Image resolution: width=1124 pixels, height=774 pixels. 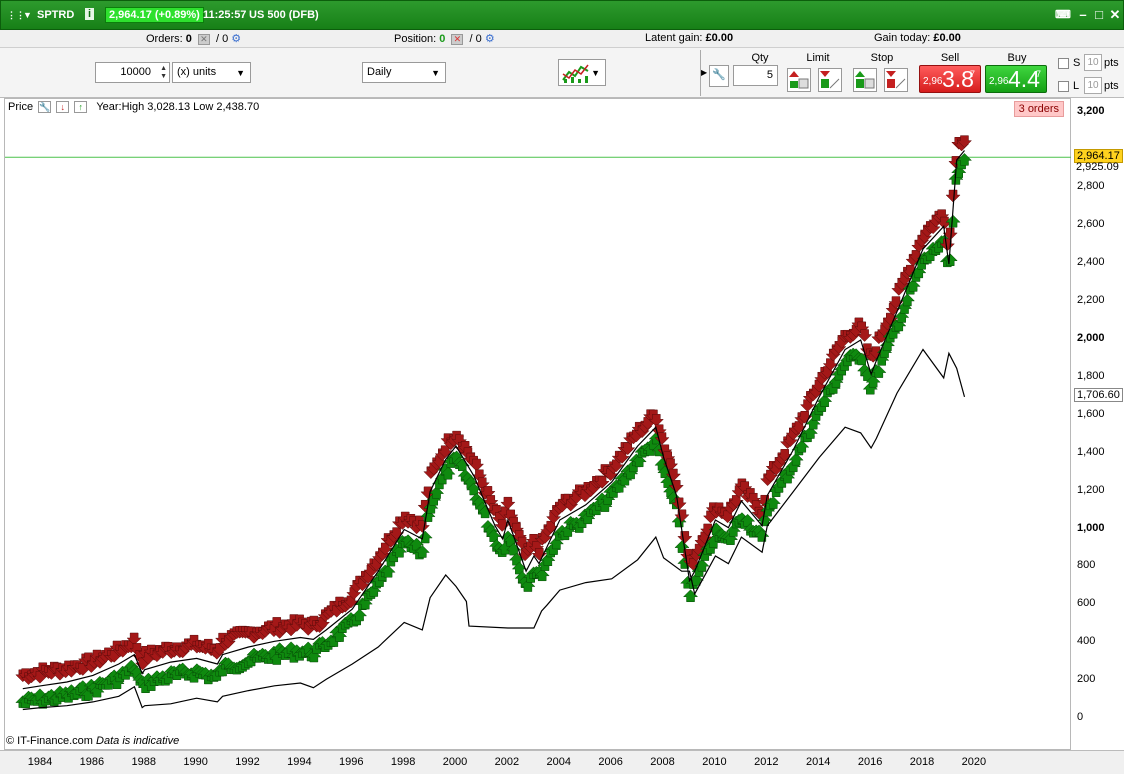 What do you see at coordinates (135, 72) in the screenshot?
I see `units-value: 10000` at bounding box center [135, 72].